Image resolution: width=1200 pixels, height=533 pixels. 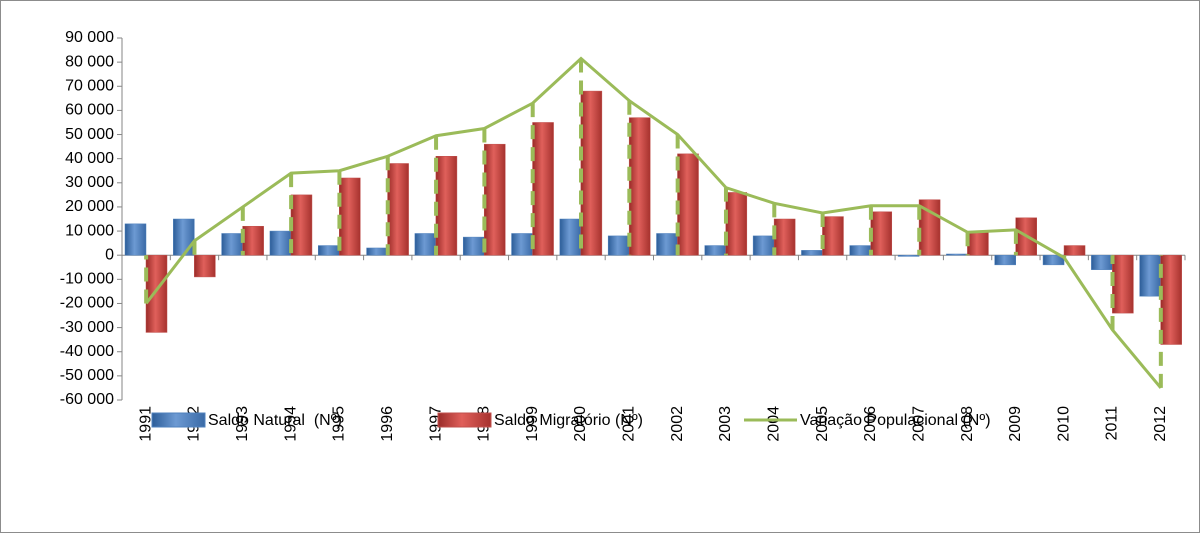 I want to click on x-tick-label: 1999, so click(x=532, y=424).